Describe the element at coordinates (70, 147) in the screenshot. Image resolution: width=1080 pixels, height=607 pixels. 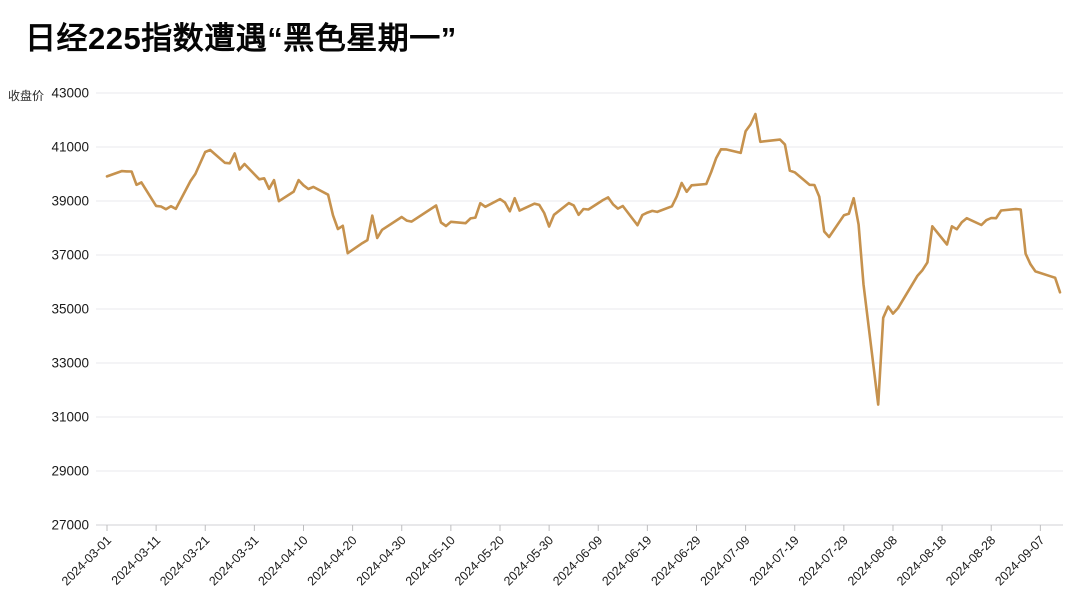
I see `y-tick-label: 41000` at that location.